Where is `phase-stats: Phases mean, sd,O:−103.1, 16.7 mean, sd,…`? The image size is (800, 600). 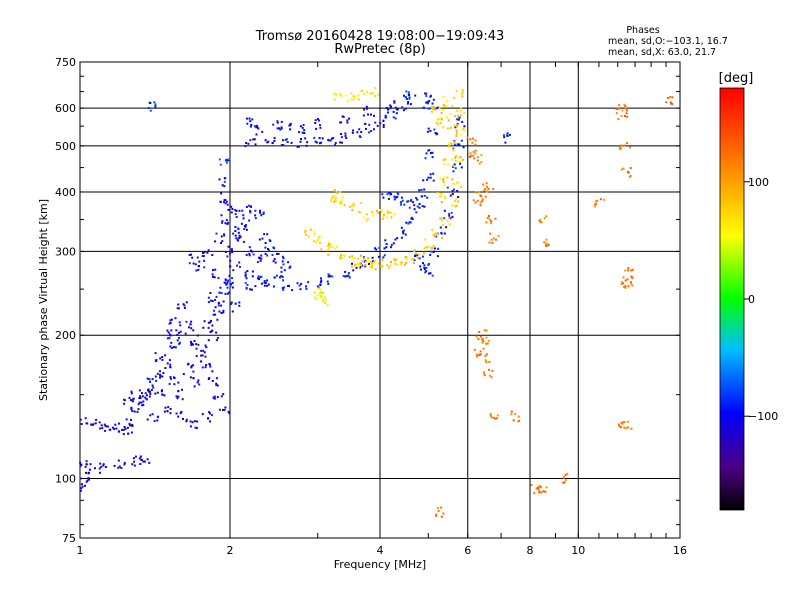 phase-stats: Phases mean, sd,O:−103.1, 16.7 mean, sd,… is located at coordinates (668, 41).